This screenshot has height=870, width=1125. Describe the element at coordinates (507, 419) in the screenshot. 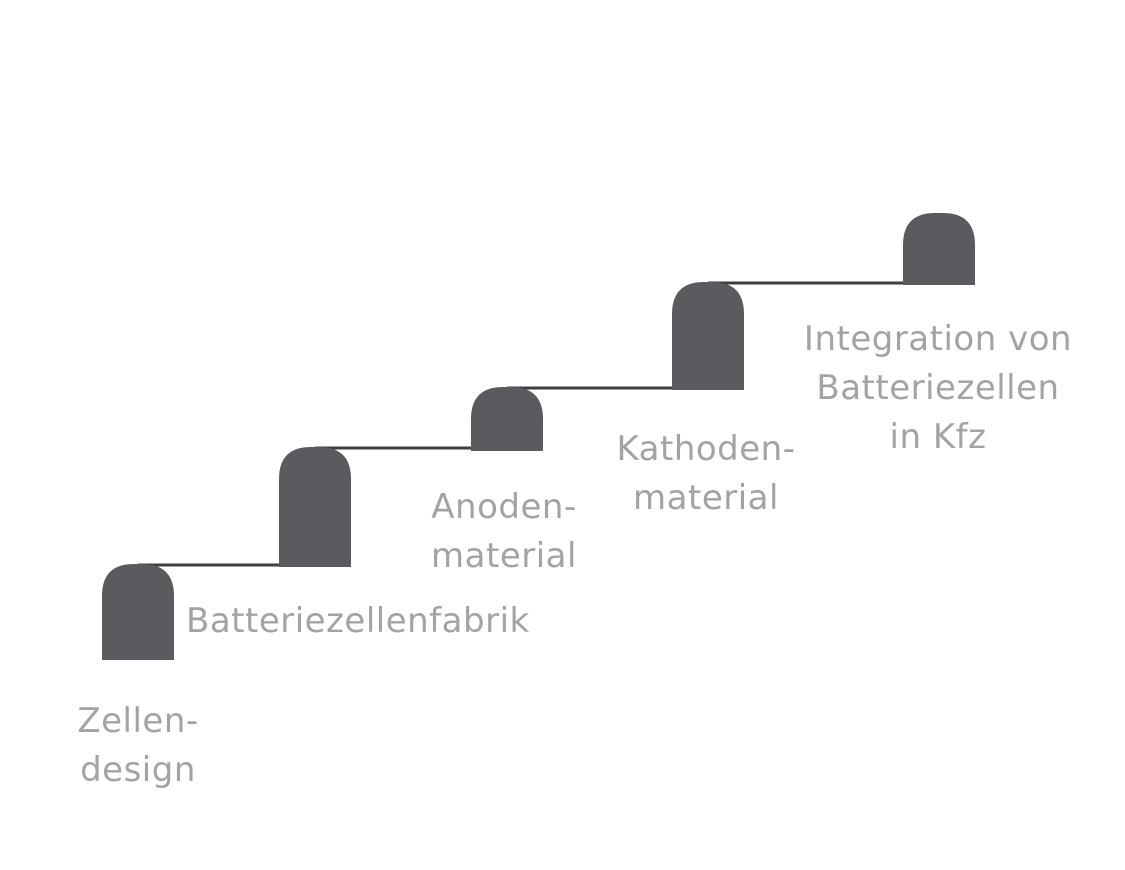

I see `step-block-anodenmaterial` at that location.